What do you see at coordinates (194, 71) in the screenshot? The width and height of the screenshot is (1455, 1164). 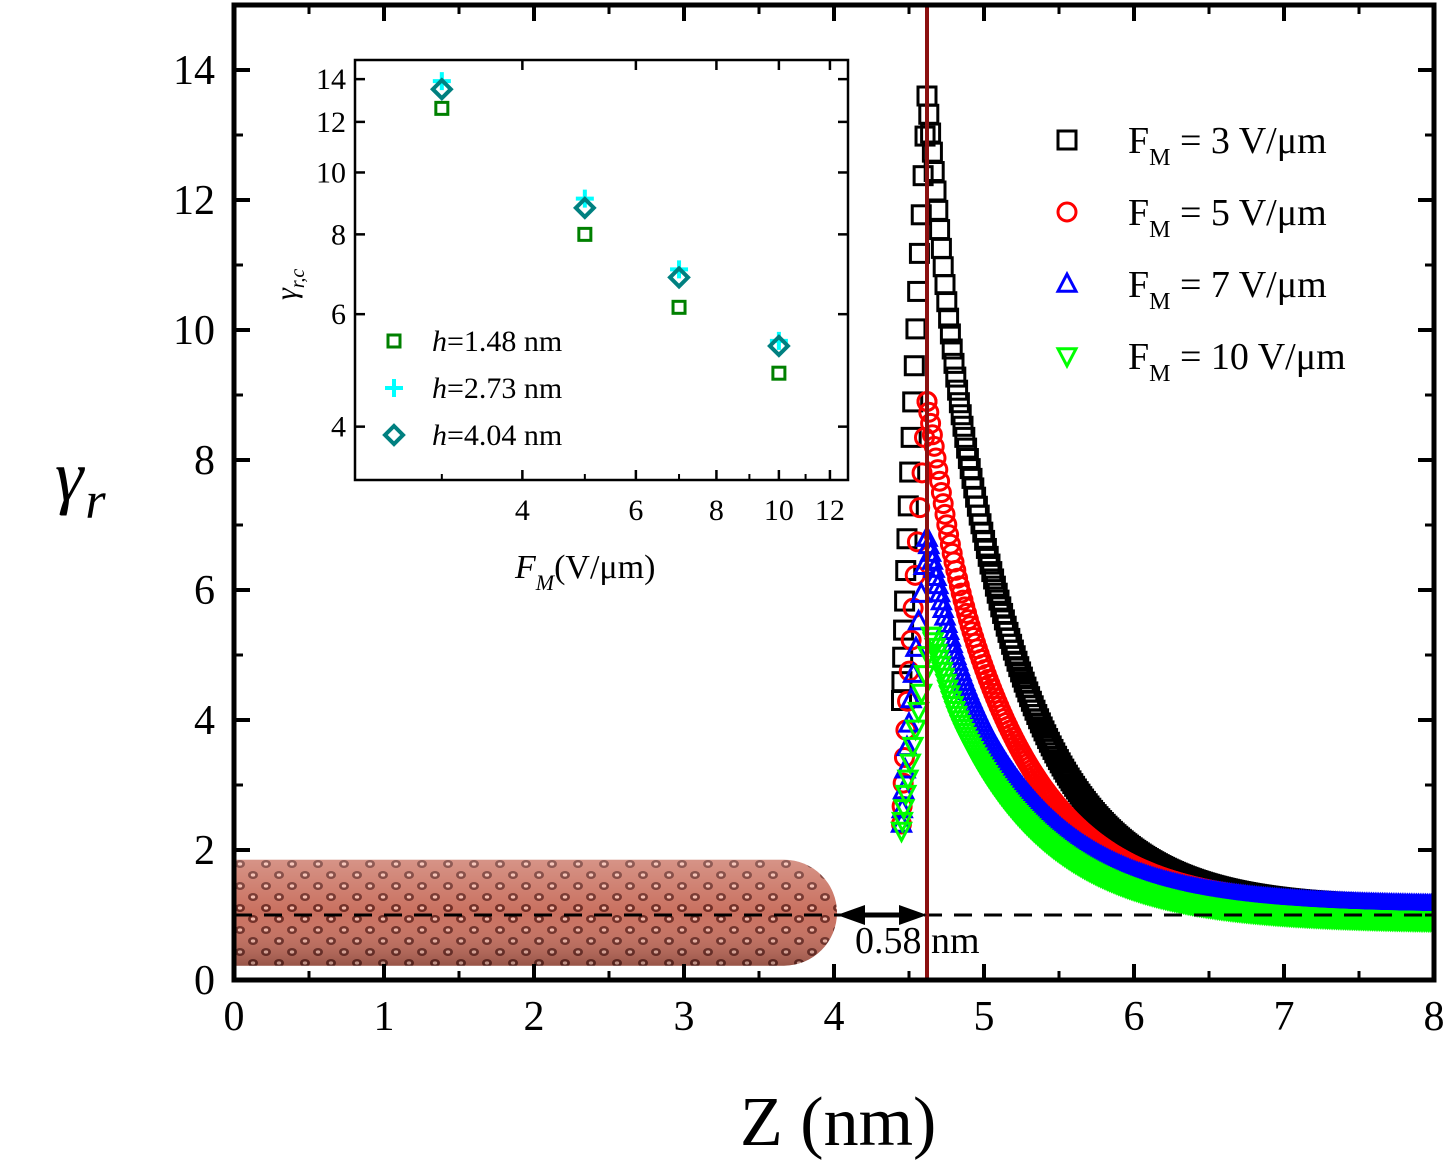 I see `y-tick-label: 14` at bounding box center [194, 71].